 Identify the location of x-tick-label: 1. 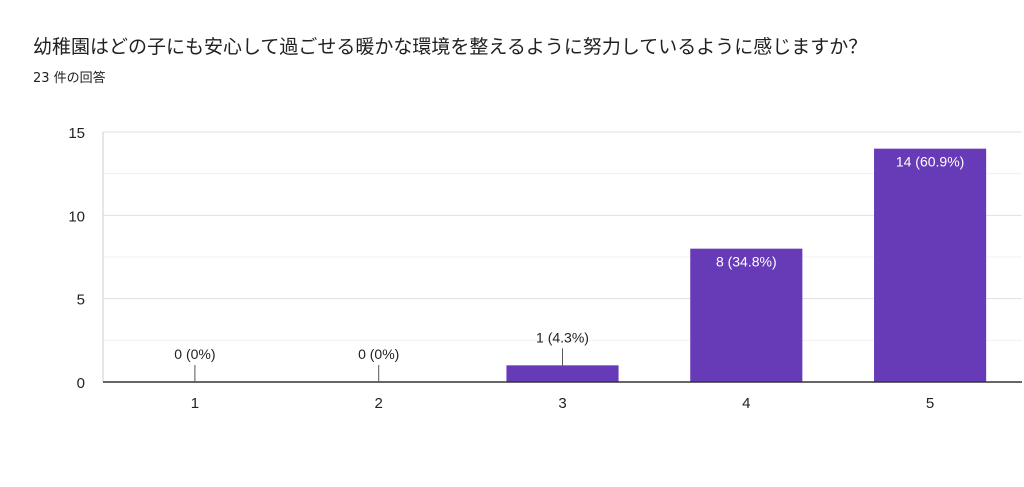
(195, 403).